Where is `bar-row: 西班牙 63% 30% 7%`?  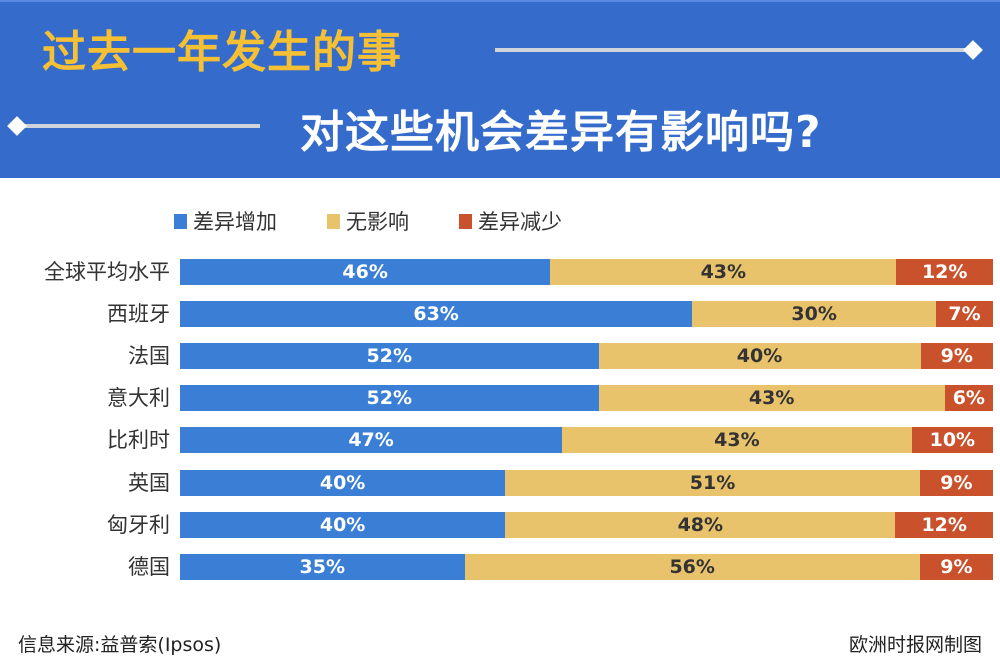 bar-row: 西班牙 63% 30% 7% is located at coordinates (500, 314).